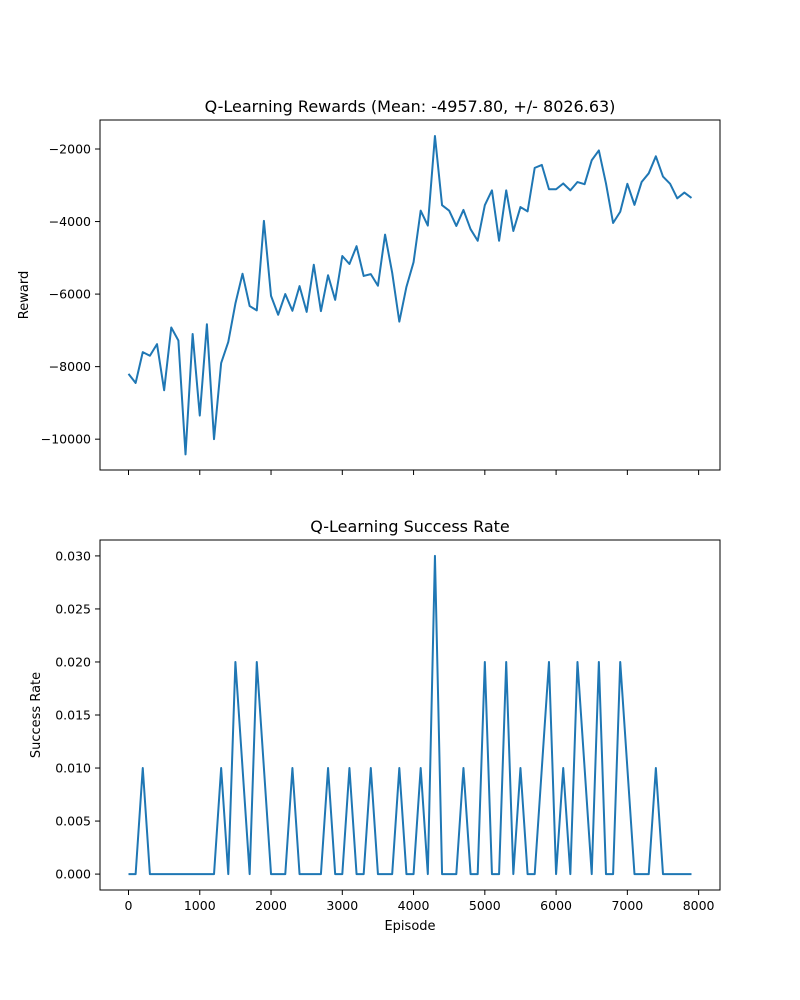 The image size is (800, 1000). What do you see at coordinates (414, 905) in the screenshot?
I see `success-rate-x-tick-label: 4000` at bounding box center [414, 905].